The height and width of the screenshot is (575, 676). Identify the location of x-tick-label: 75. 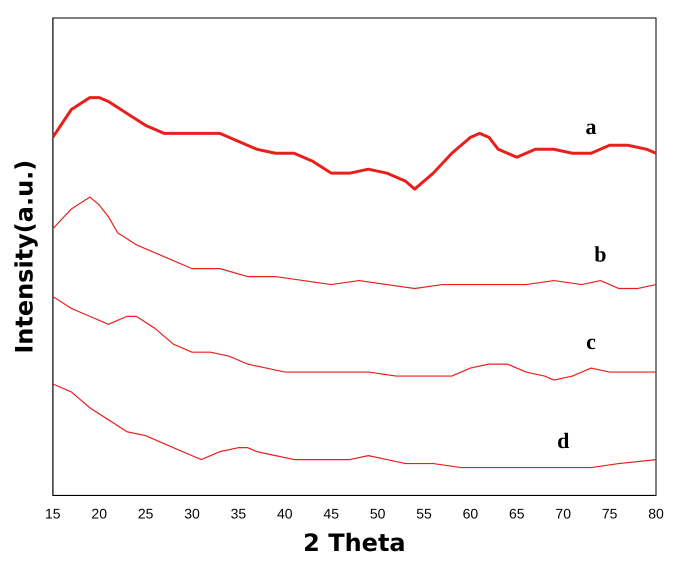
(610, 514).